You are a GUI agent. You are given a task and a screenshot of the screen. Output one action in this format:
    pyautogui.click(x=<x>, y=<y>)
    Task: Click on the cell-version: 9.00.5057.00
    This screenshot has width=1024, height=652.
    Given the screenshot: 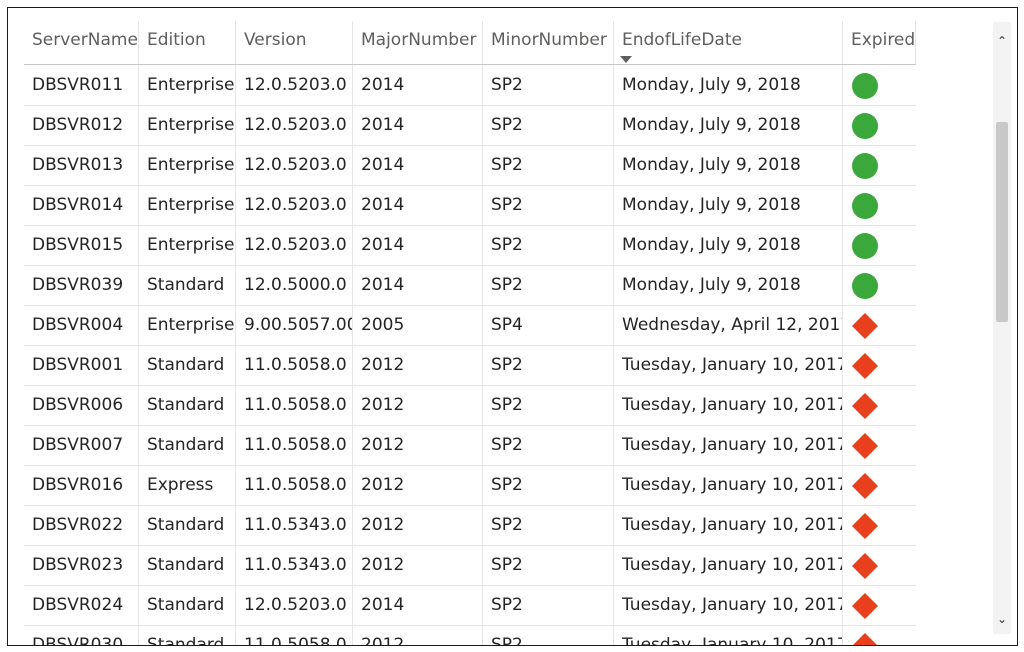 What is the action you would take?
    pyautogui.click(x=294, y=325)
    